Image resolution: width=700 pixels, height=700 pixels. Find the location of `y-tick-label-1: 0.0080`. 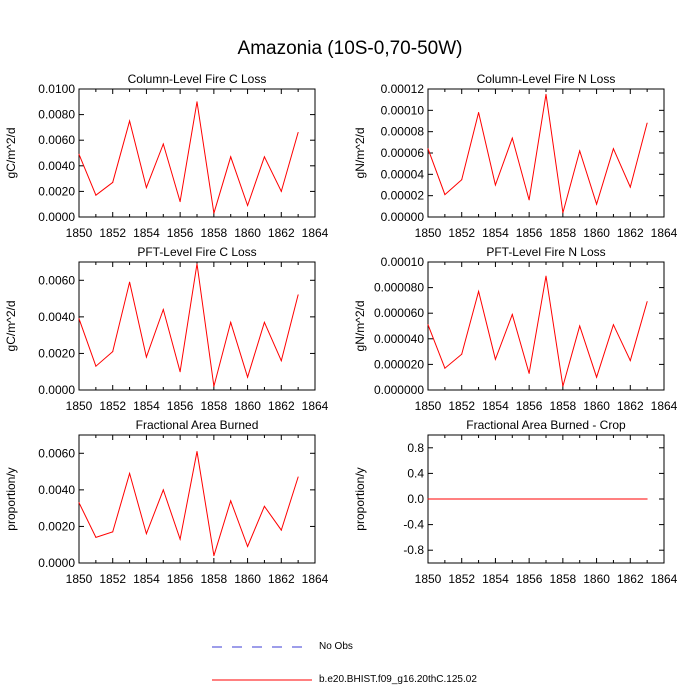

y-tick-label-1: 0.0080 is located at coordinates (56, 115).